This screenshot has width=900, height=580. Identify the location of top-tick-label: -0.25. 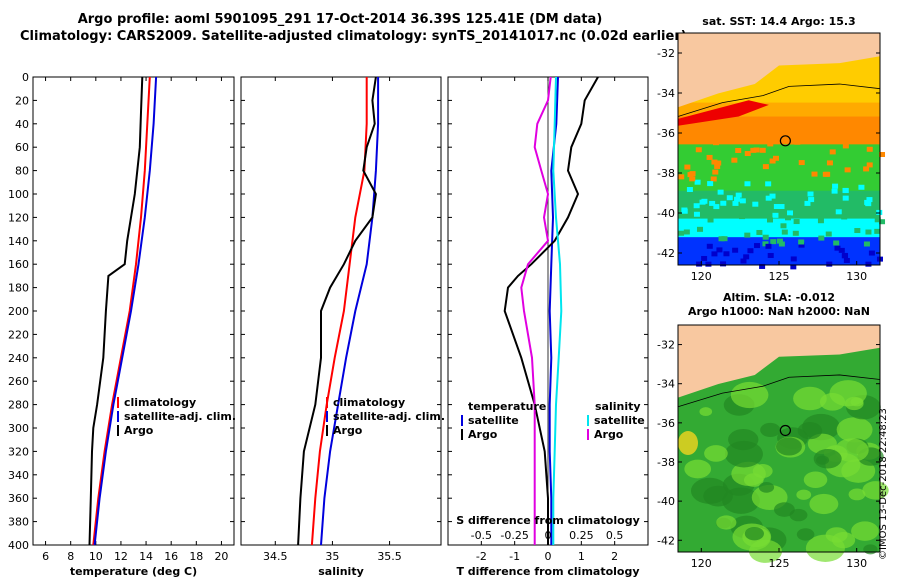
(514, 535).